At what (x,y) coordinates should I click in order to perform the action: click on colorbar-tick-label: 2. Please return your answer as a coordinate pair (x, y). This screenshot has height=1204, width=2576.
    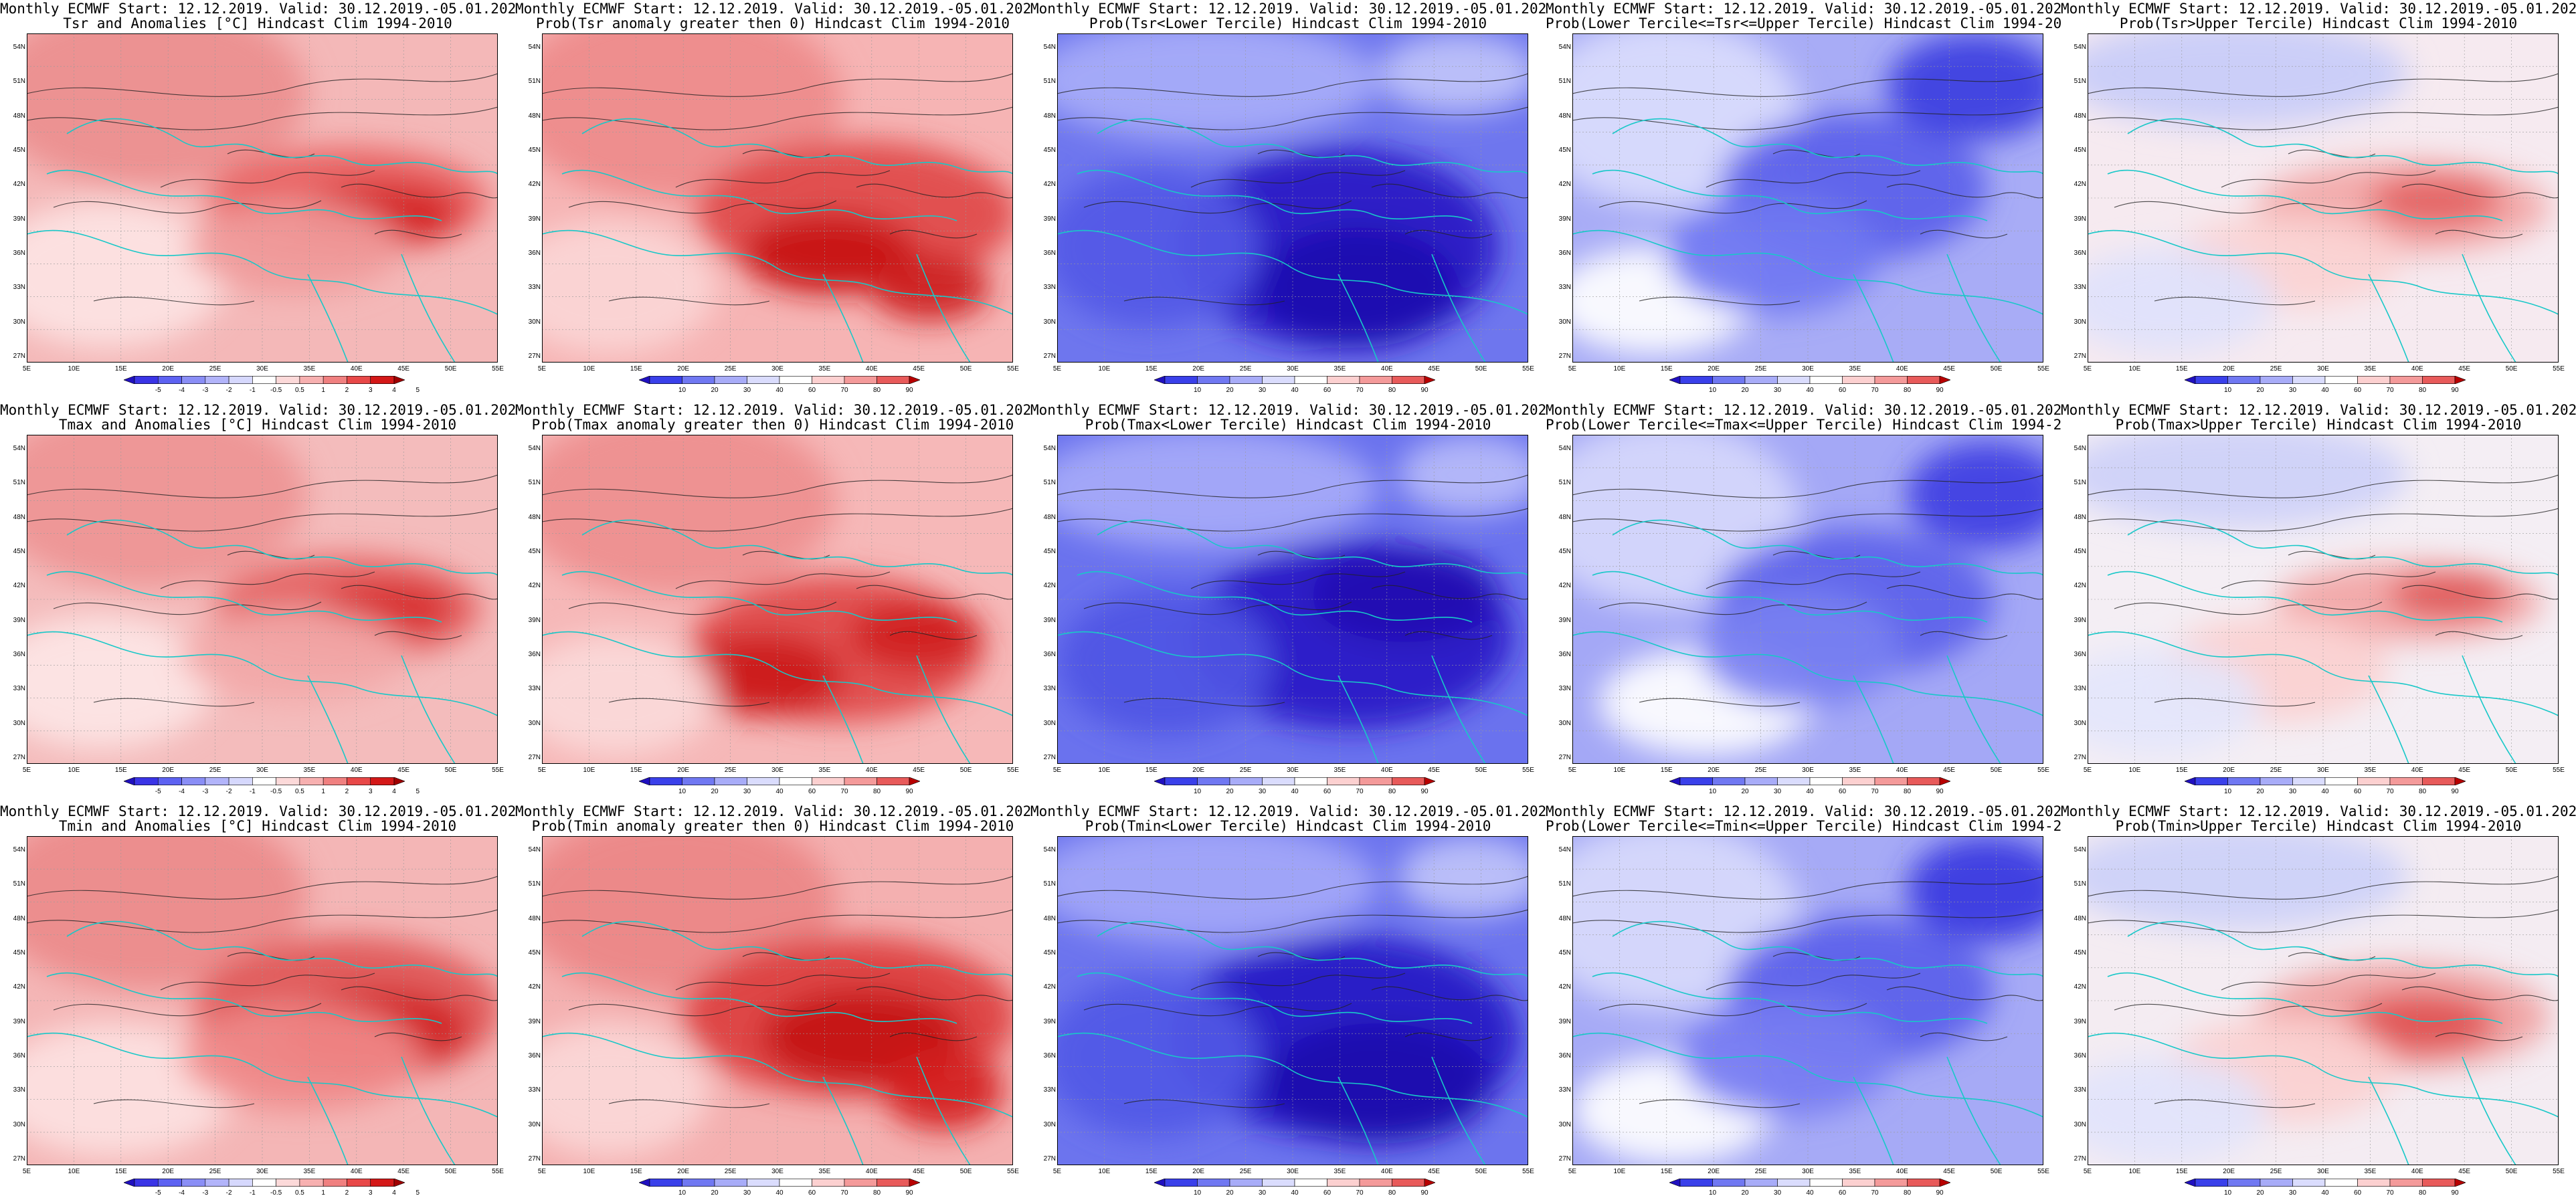
    Looking at the image, I should click on (347, 390).